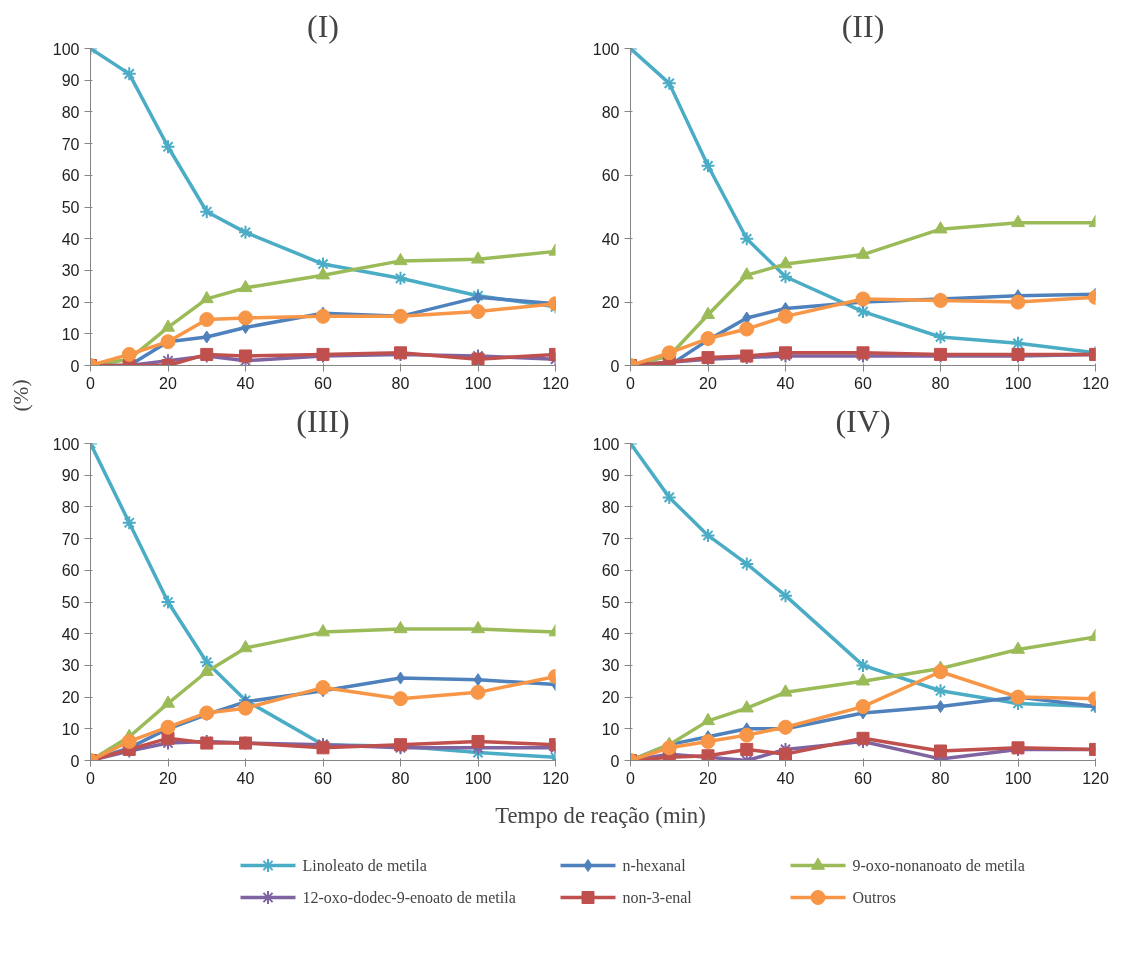  What do you see at coordinates (323, 420) in the screenshot?
I see `chart-title: (III)` at bounding box center [323, 420].